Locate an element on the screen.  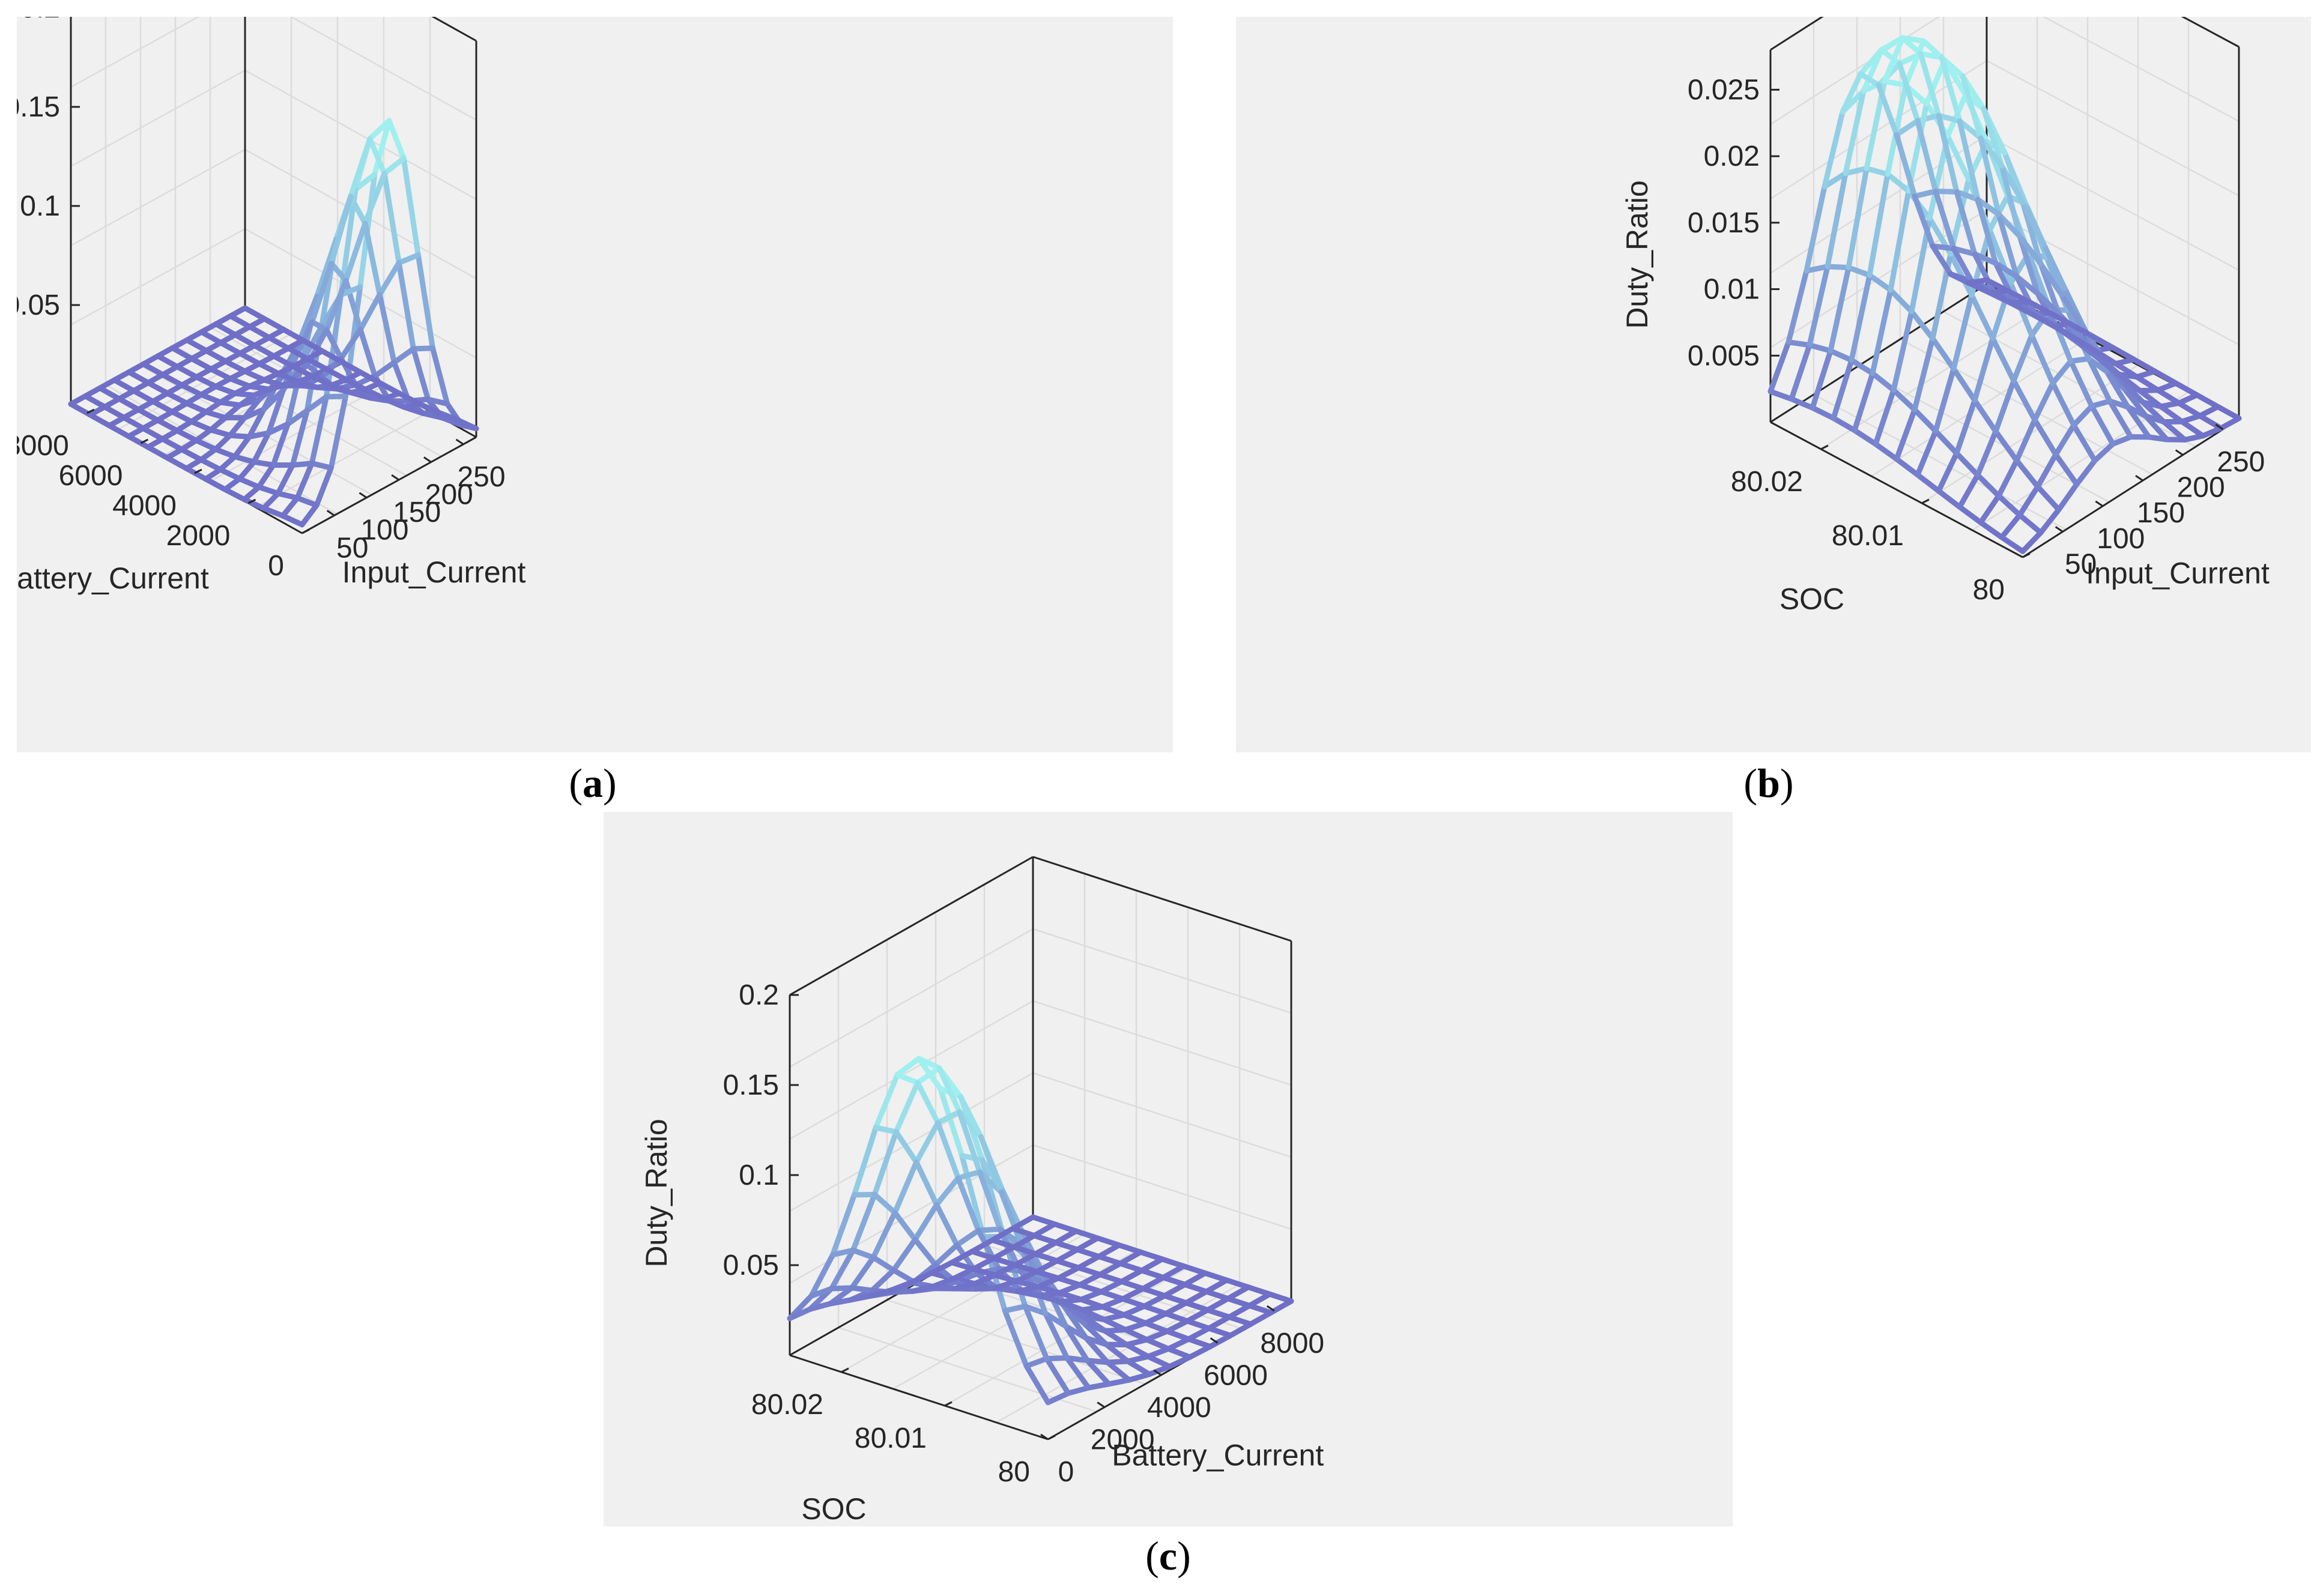
axis-frame is located at coordinates (389, 485).